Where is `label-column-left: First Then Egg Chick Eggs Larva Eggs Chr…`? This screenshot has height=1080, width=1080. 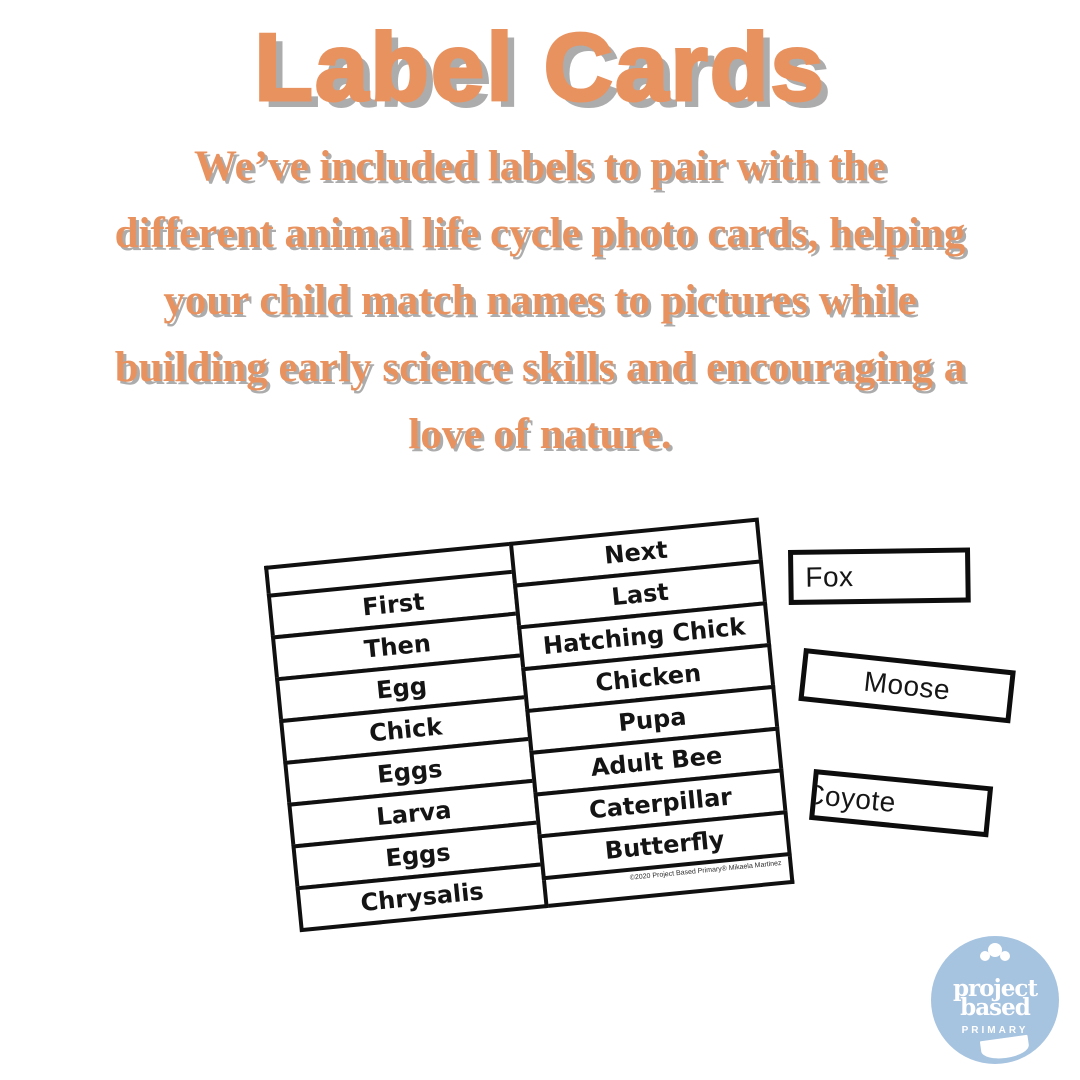 label-column-left: First Then Egg Chick Eggs Larva Eggs Chr… is located at coordinates (407, 751).